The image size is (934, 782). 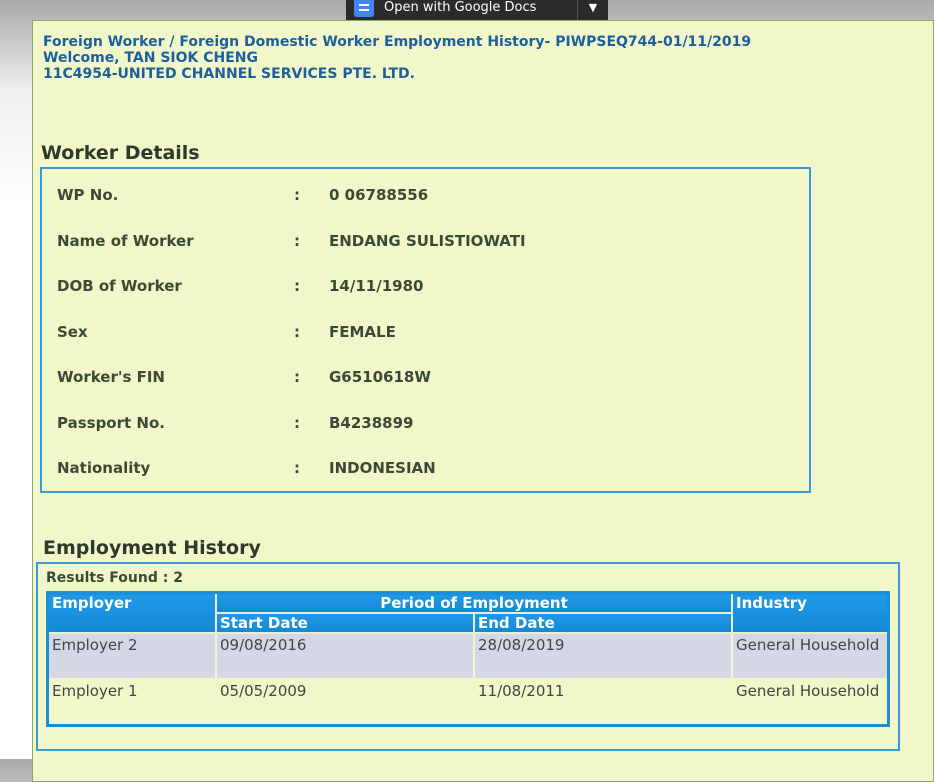 I want to click on field-label: Nationality, so click(x=104, y=468).